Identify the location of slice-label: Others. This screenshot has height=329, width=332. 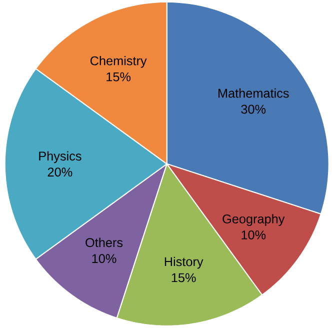
(104, 243).